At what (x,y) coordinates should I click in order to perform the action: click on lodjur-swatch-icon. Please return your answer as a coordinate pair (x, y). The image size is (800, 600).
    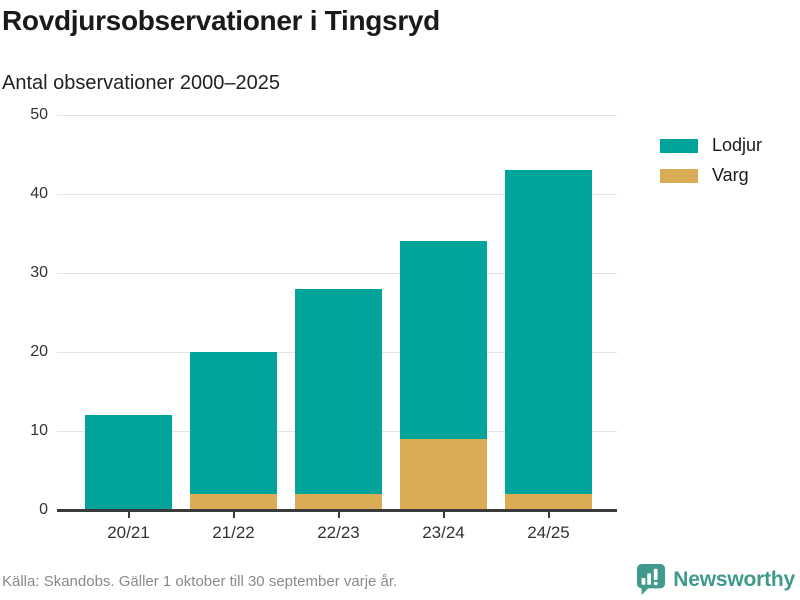
    Looking at the image, I should click on (679, 145).